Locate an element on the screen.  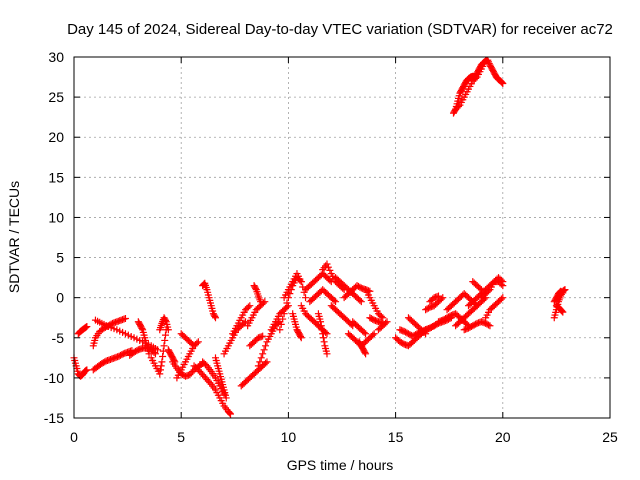
y-tick-label: 5 is located at coordinates (60, 258).